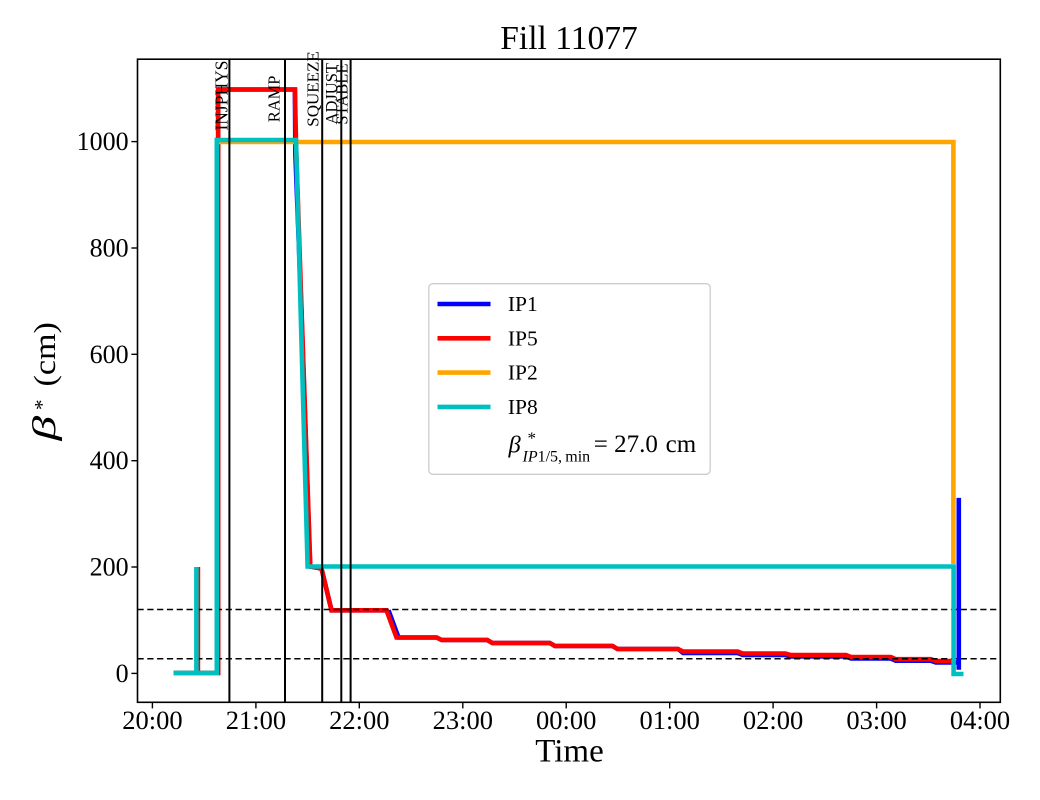 The width and height of the screenshot is (1040, 800). What do you see at coordinates (569, 752) in the screenshot?
I see `svg-text: Time` at bounding box center [569, 752].